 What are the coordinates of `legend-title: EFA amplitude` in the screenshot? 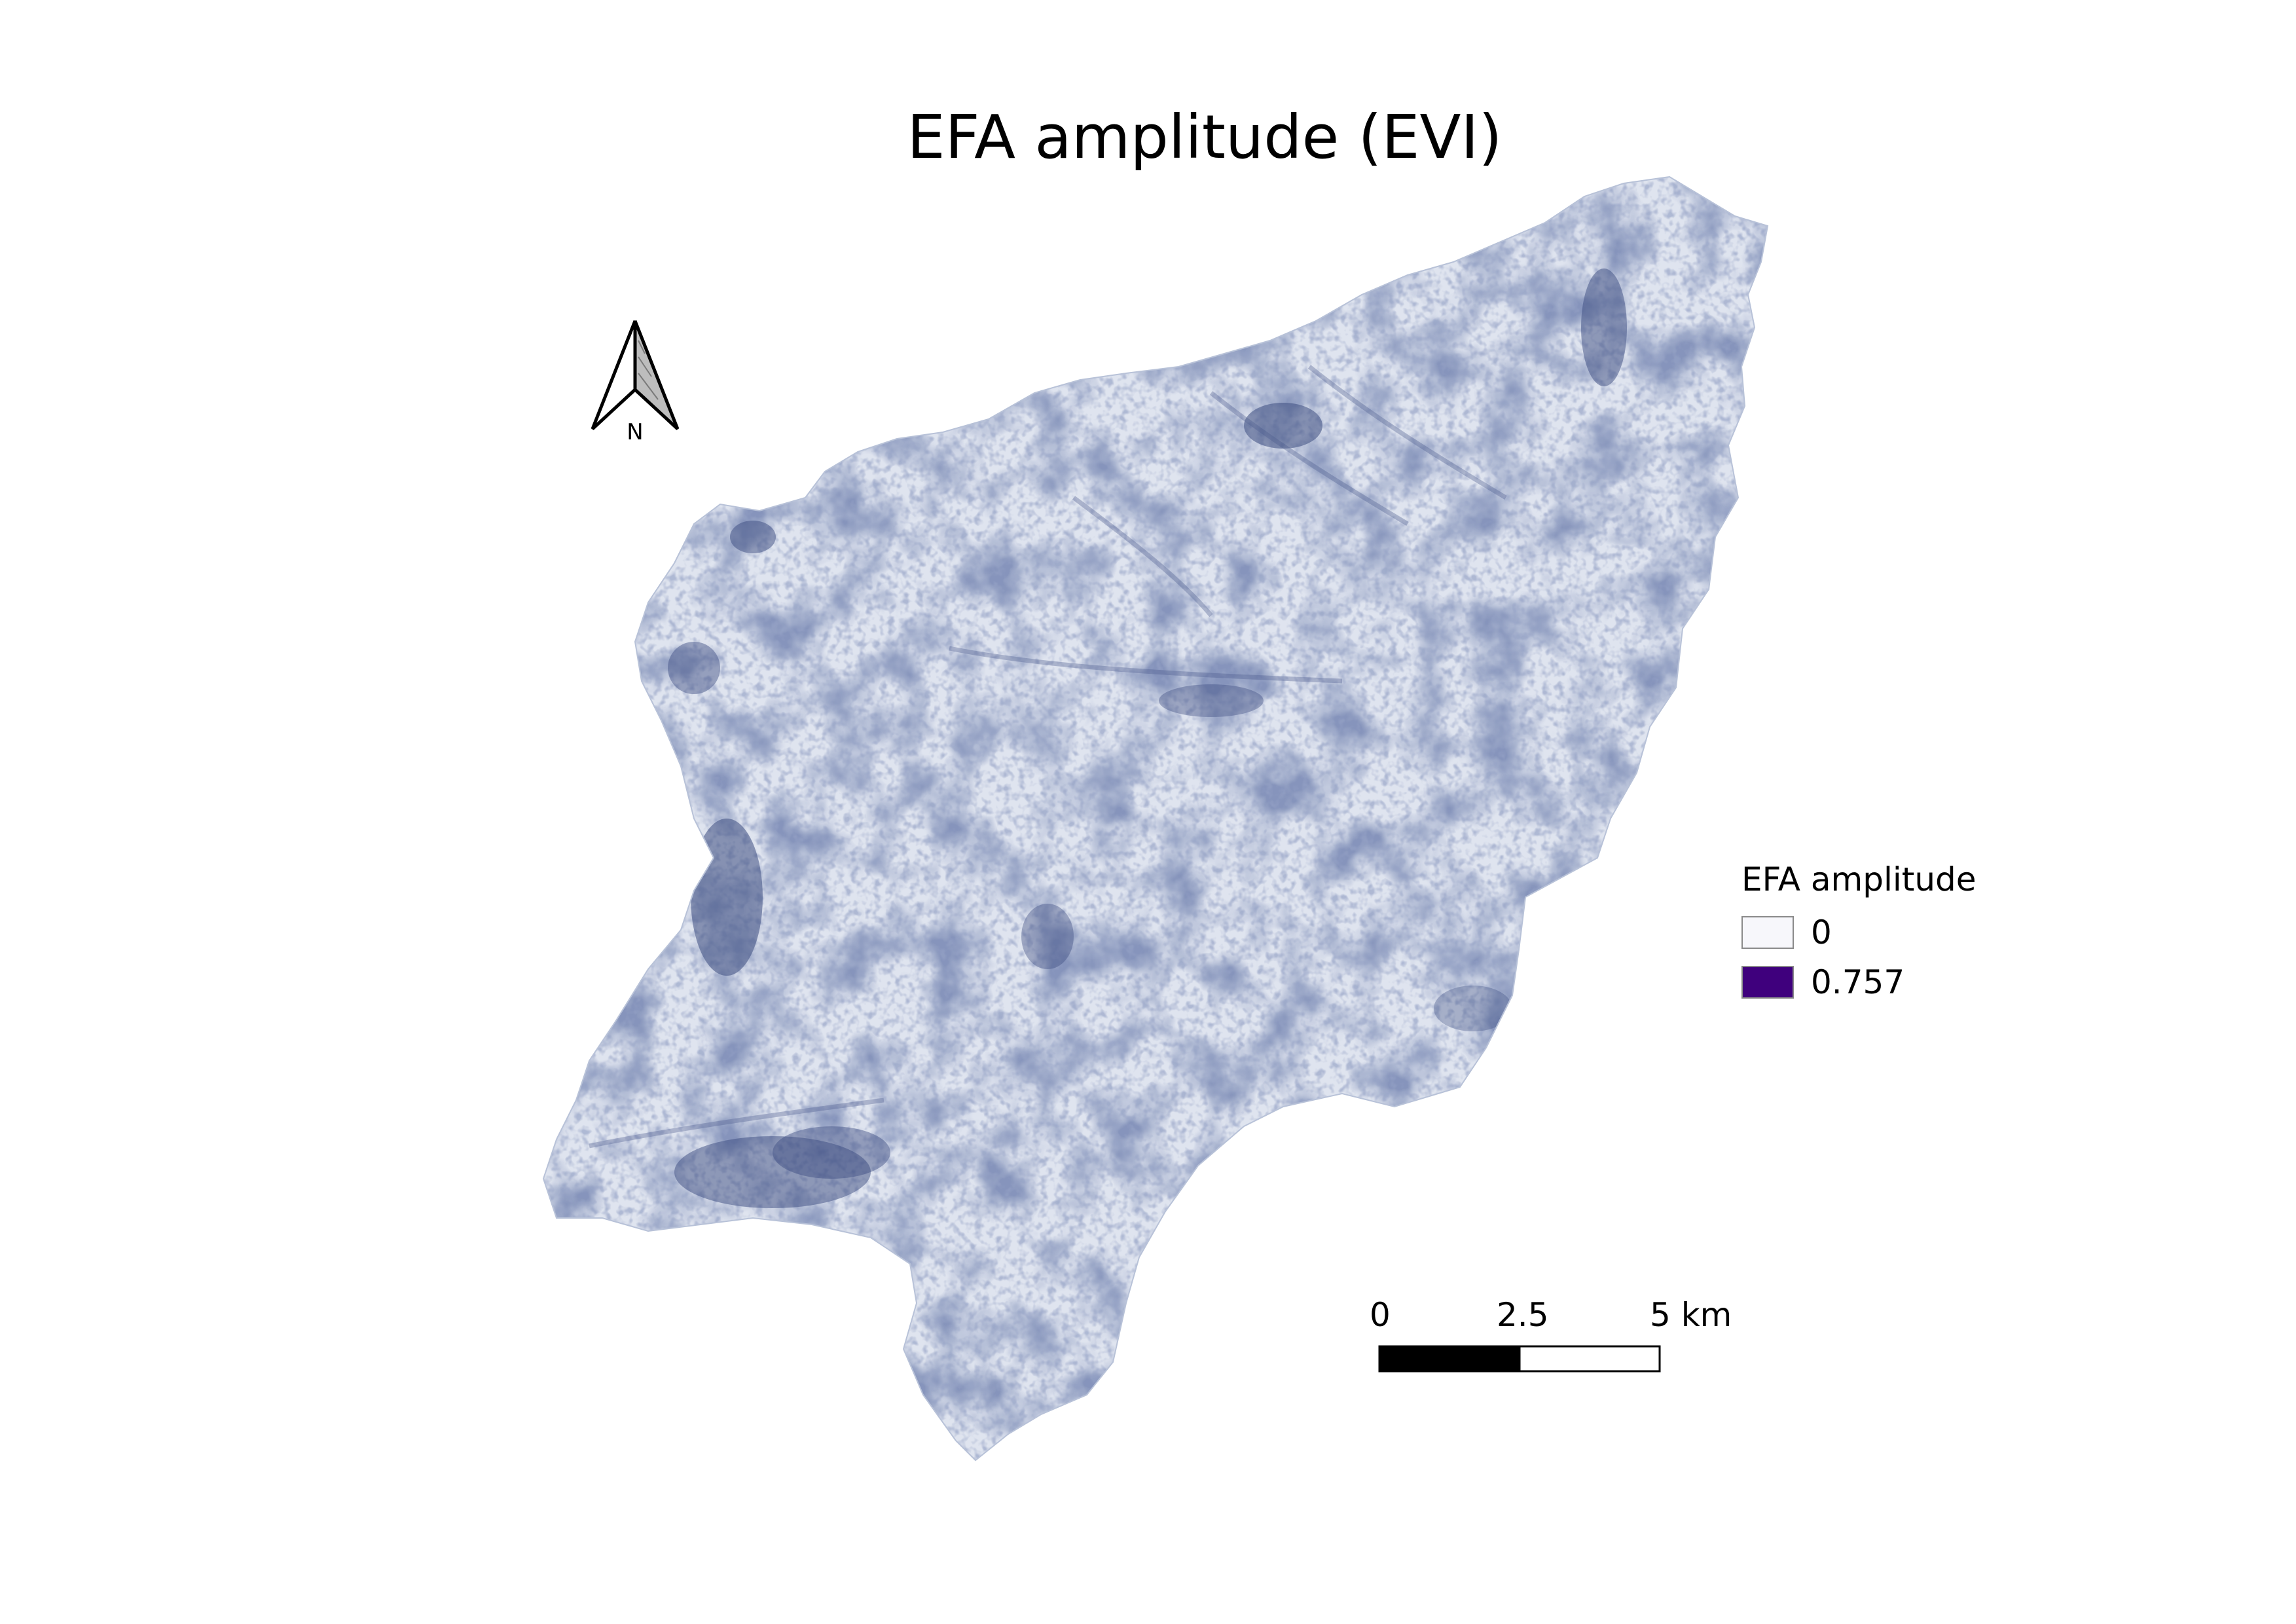 It's located at (1859, 879).